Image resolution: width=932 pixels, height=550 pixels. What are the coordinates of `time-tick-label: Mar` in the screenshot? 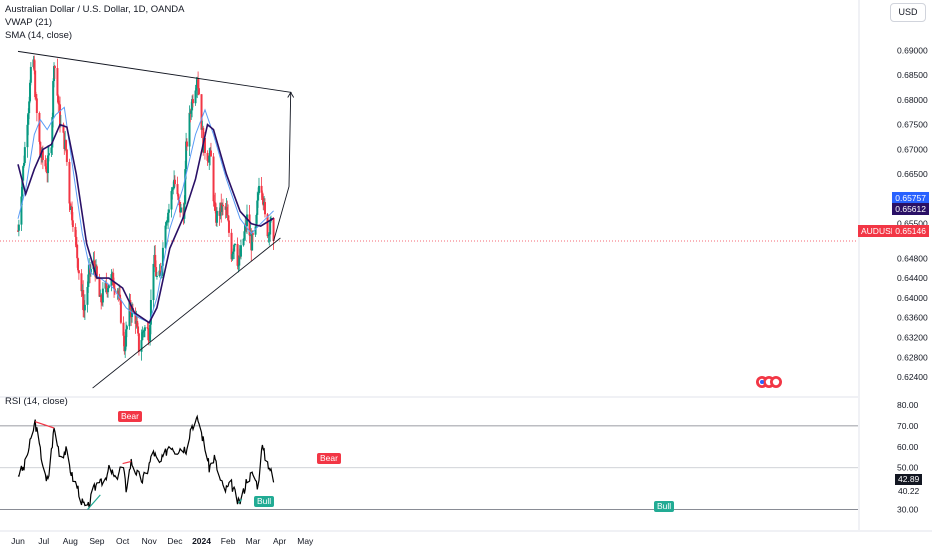 It's located at (253, 541).